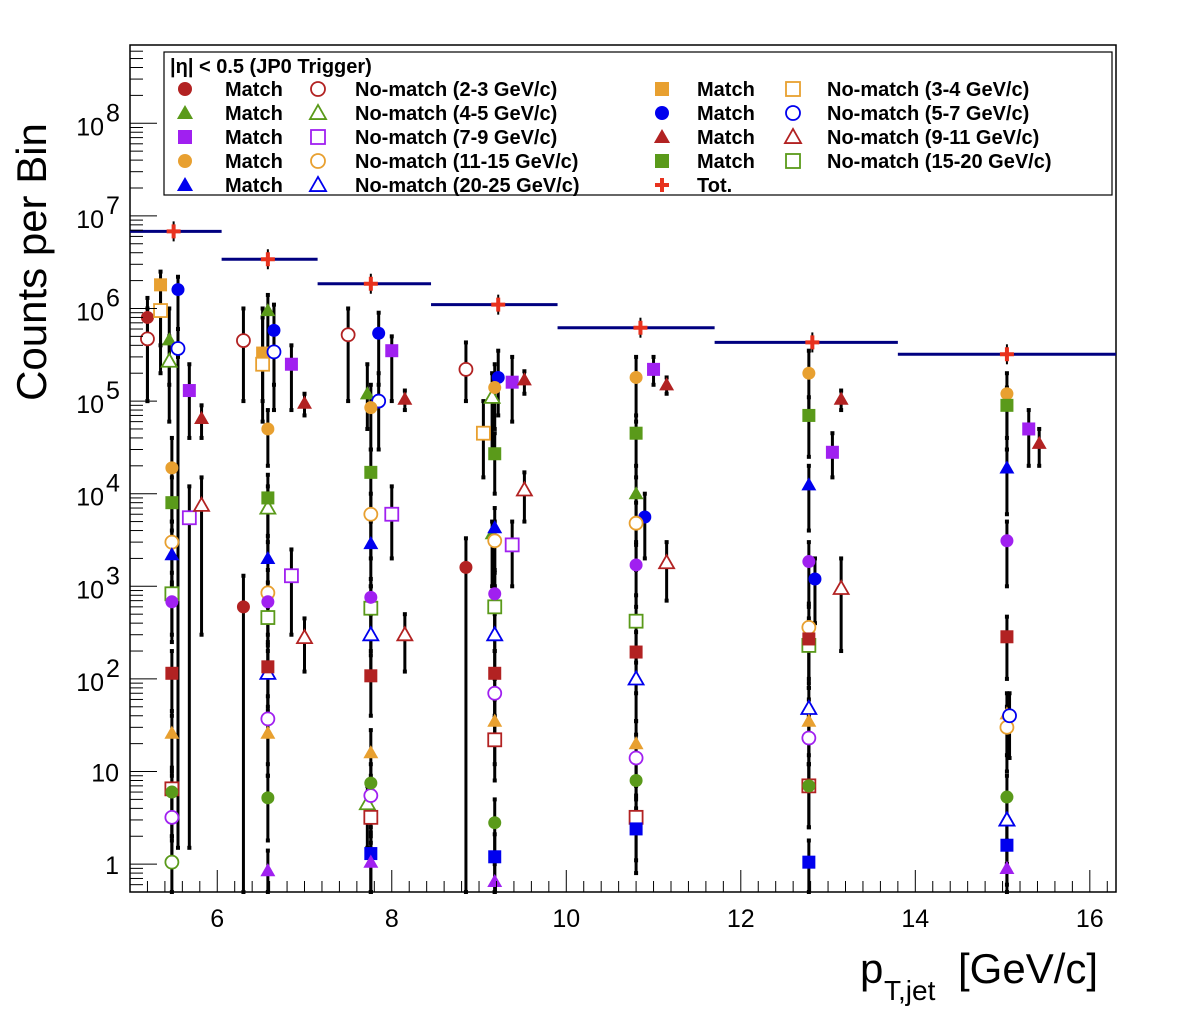  I want to click on x-tick-label: 8, so click(392, 919).